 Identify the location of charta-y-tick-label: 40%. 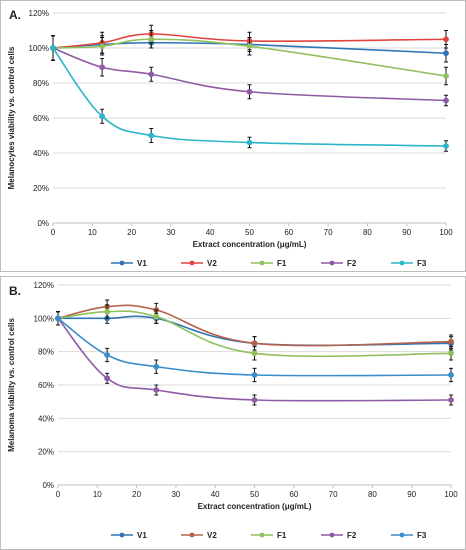
(41, 153).